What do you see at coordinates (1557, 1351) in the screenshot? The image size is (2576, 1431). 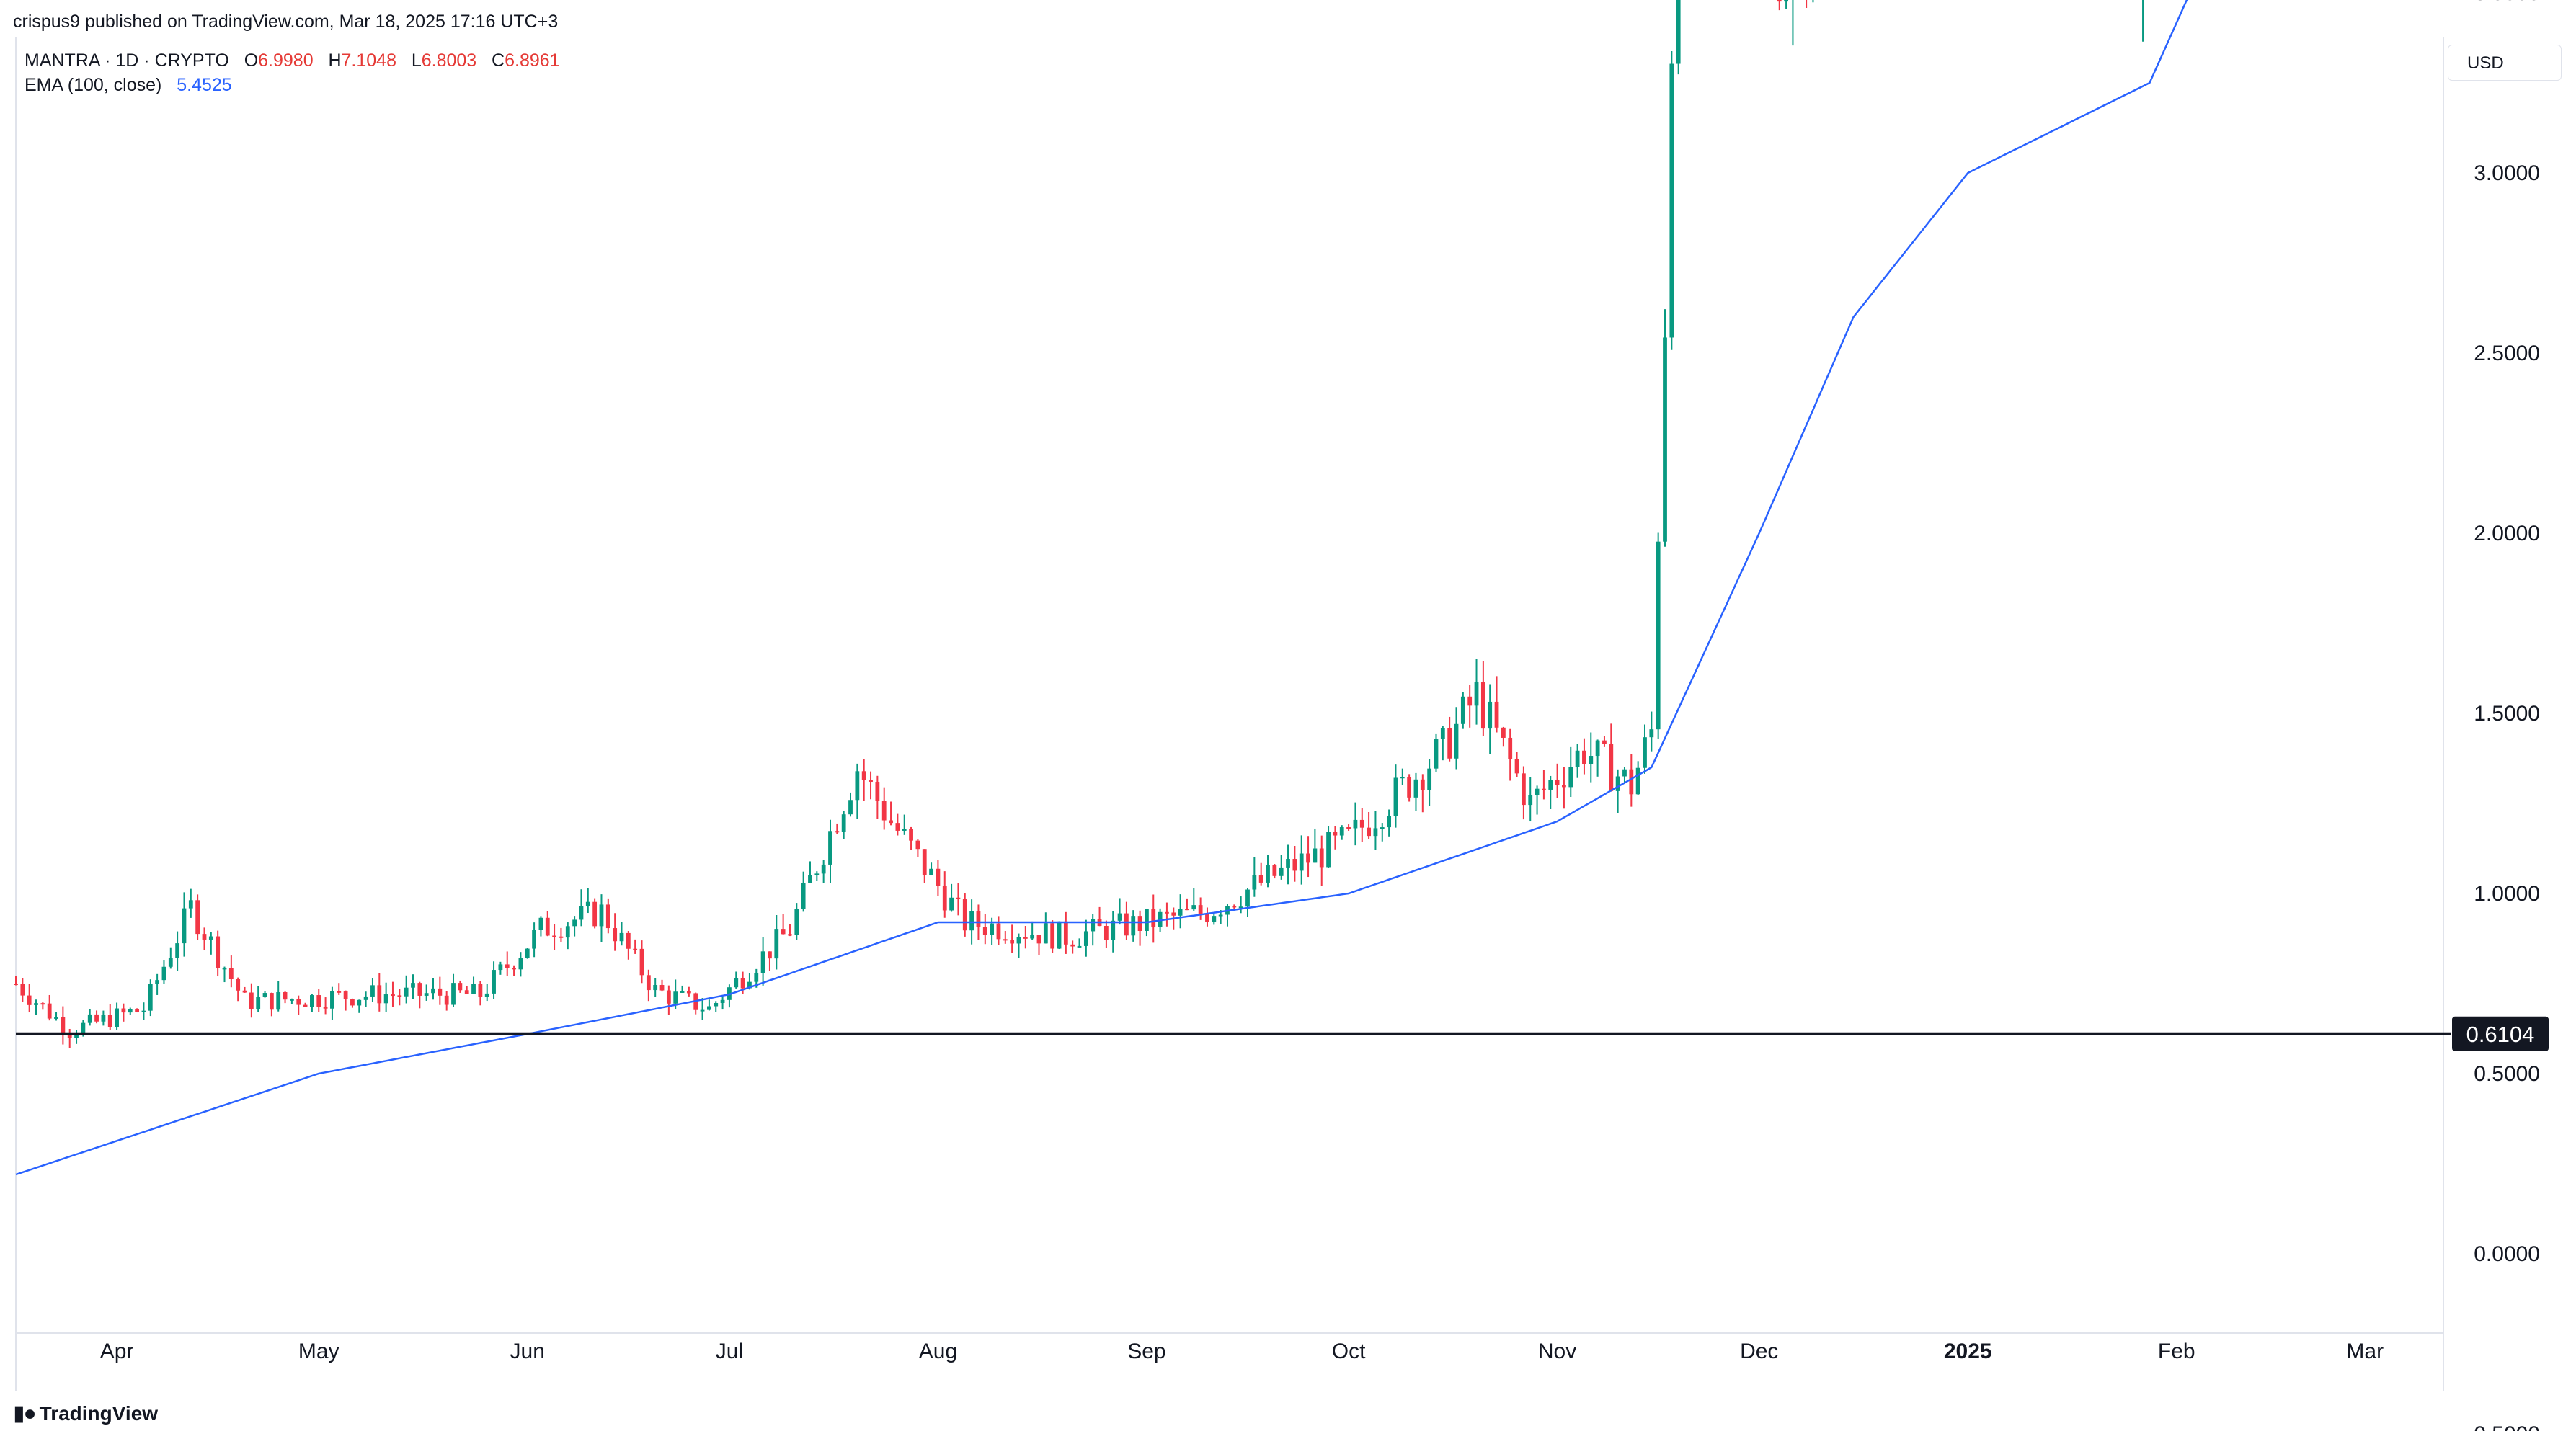 I see `time-tick-label: Nov` at bounding box center [1557, 1351].